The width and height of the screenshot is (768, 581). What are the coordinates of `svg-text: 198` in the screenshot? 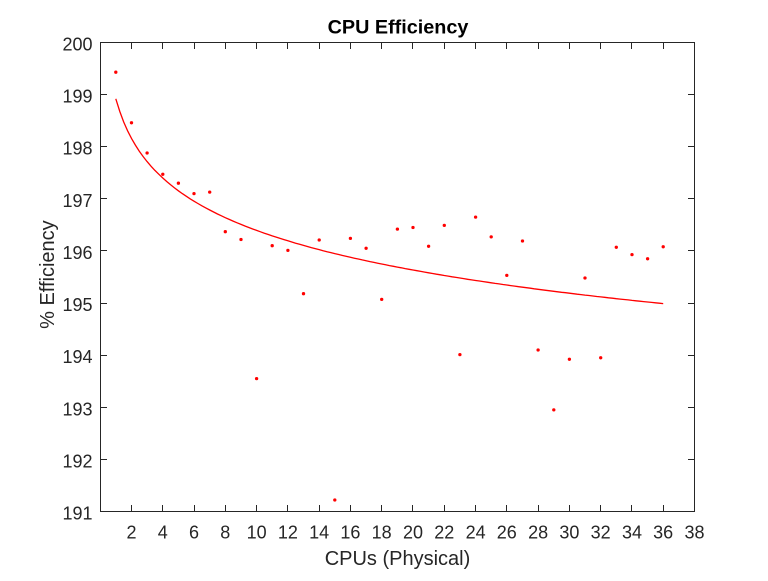 It's located at (77, 149).